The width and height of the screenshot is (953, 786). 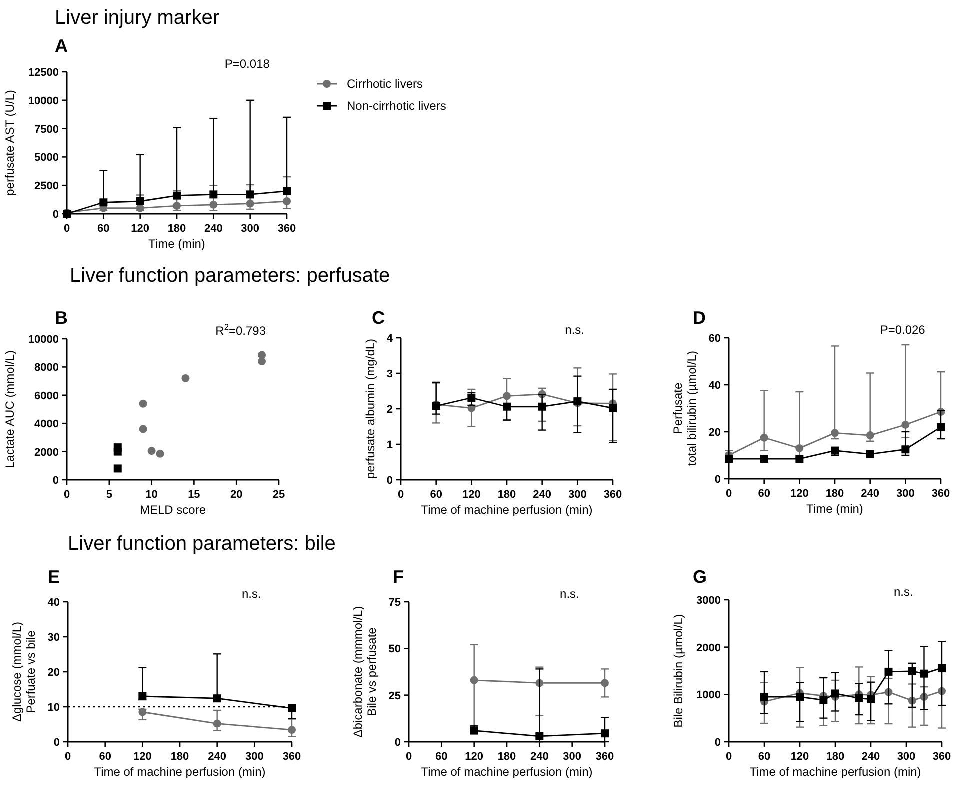 What do you see at coordinates (46, 158) in the screenshot?
I see `y-tick-label: 5000` at bounding box center [46, 158].